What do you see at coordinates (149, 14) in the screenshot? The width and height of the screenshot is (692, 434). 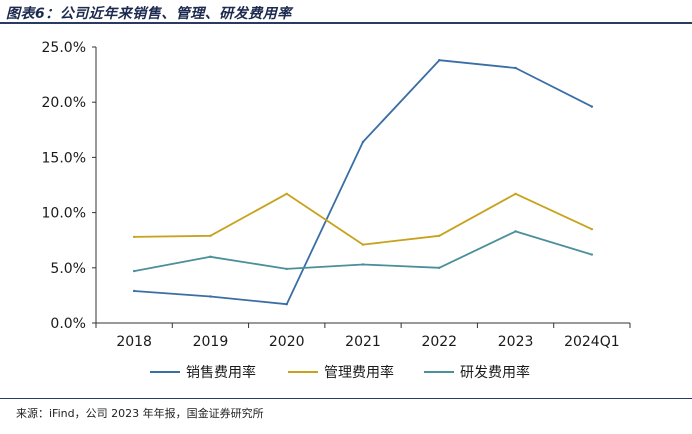 I see `chart-title: 图表6：公司近年来销售、管理、研发费用率` at bounding box center [149, 14].